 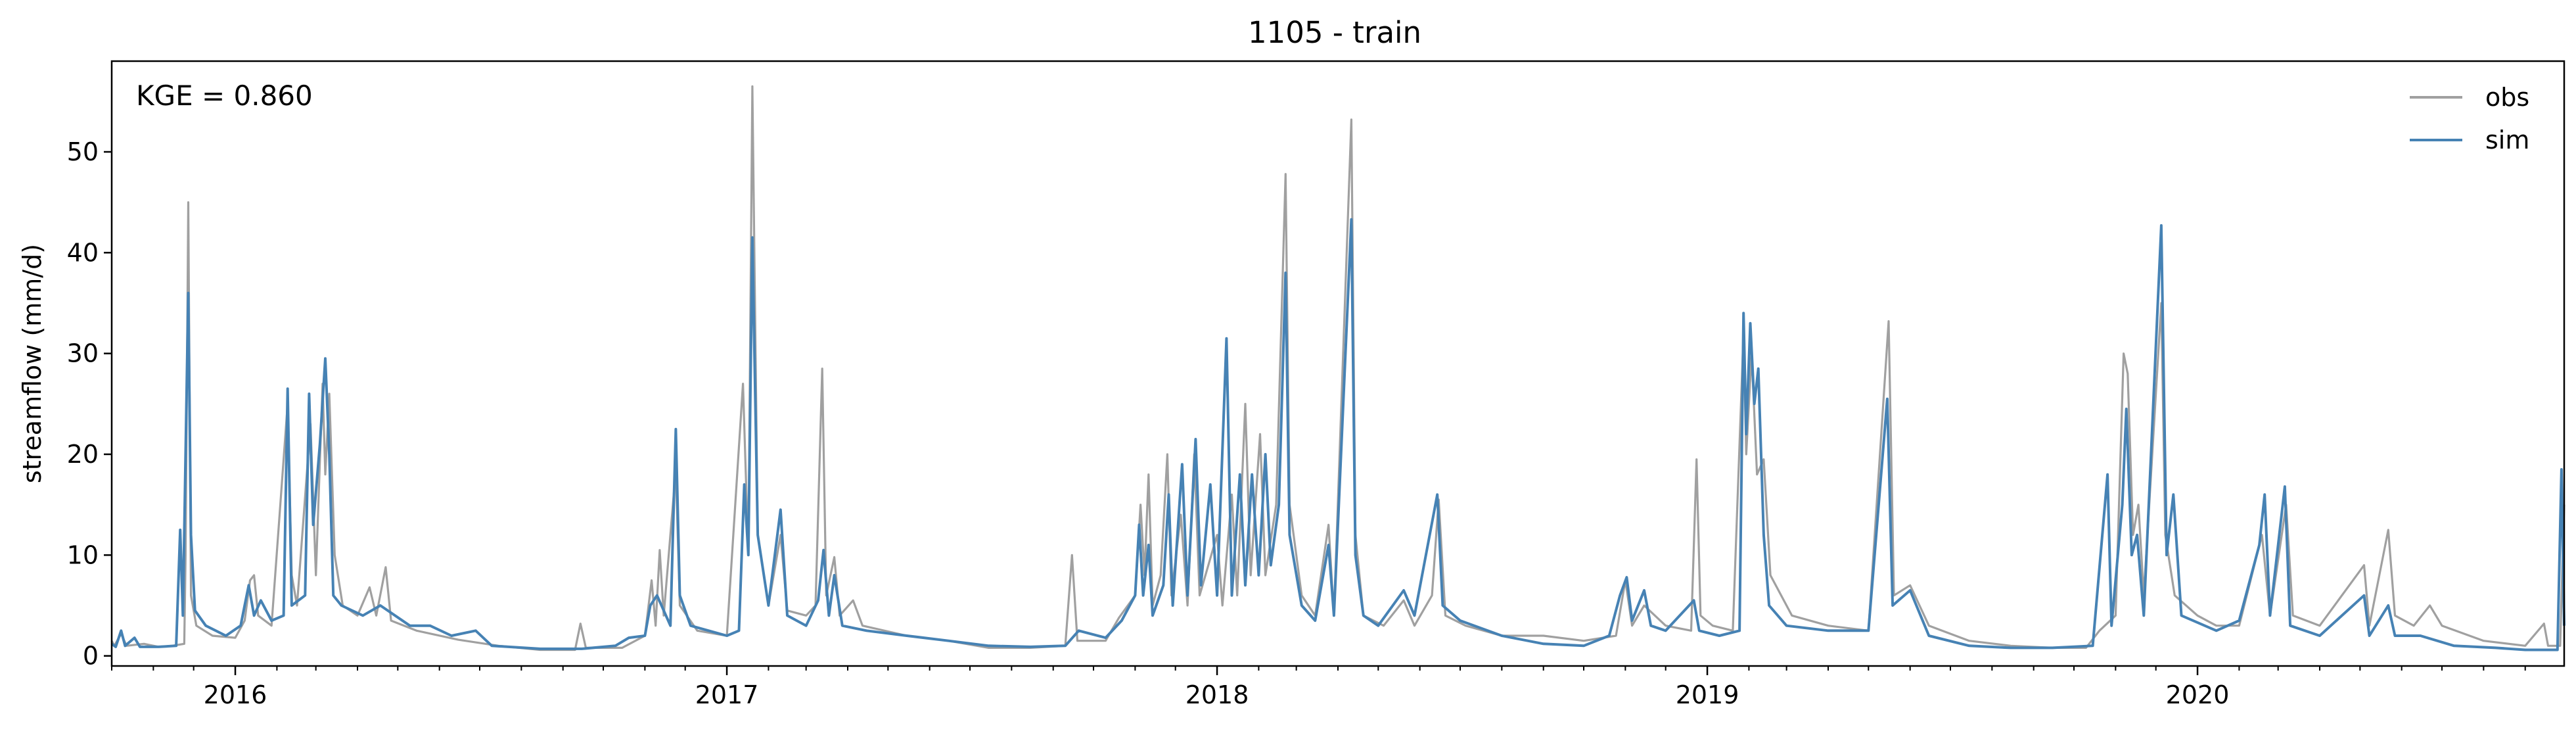 What do you see at coordinates (83, 151) in the screenshot?
I see `y-tick-label: 50` at bounding box center [83, 151].